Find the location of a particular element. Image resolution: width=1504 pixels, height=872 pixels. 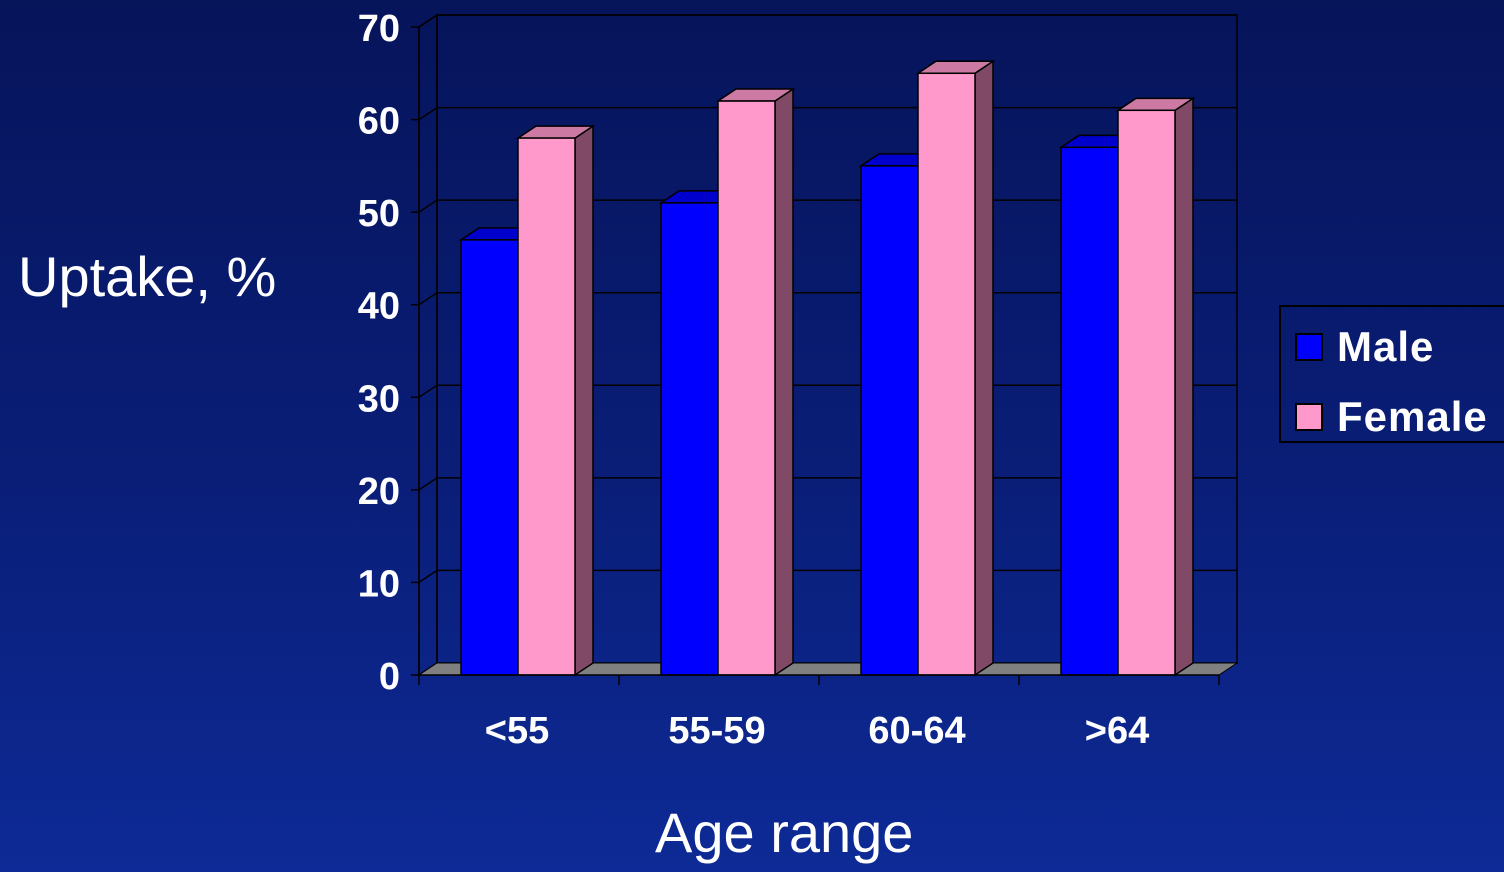

legend-item-male: Male is located at coordinates (1365, 346).